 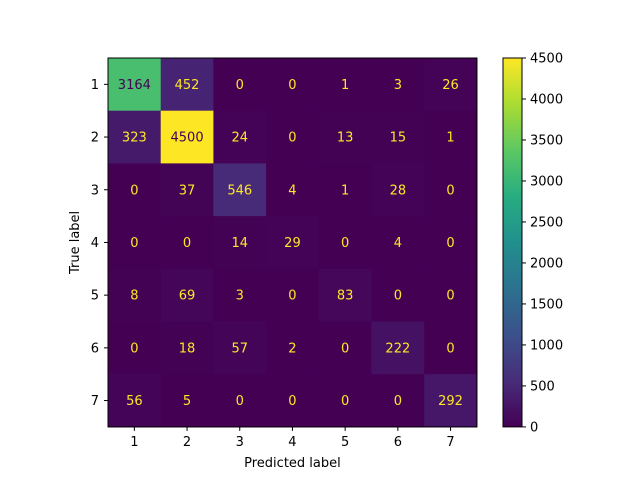 What do you see at coordinates (95, 348) in the screenshot?
I see `y-tick-label: 6` at bounding box center [95, 348].